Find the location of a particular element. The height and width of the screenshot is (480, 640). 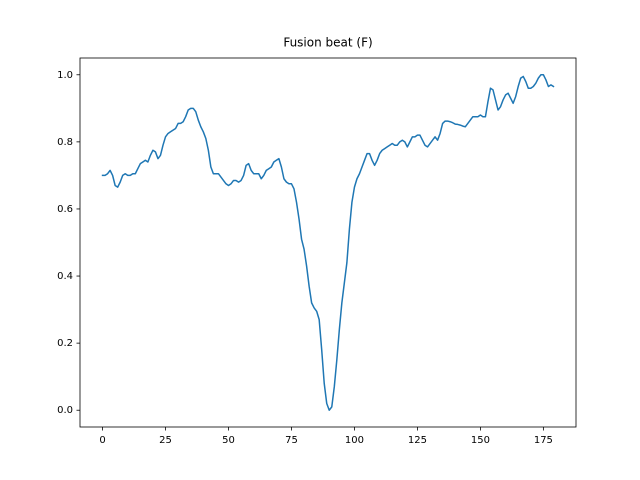

y-tick-label: 0.0 is located at coordinates (65, 410).